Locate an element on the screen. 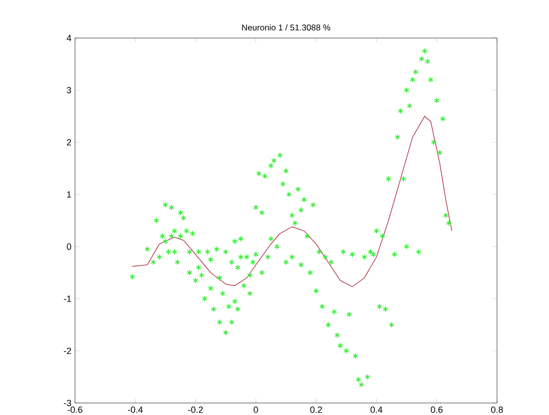 The width and height of the screenshot is (549, 415). y-tick-label: 4 is located at coordinates (69, 38).